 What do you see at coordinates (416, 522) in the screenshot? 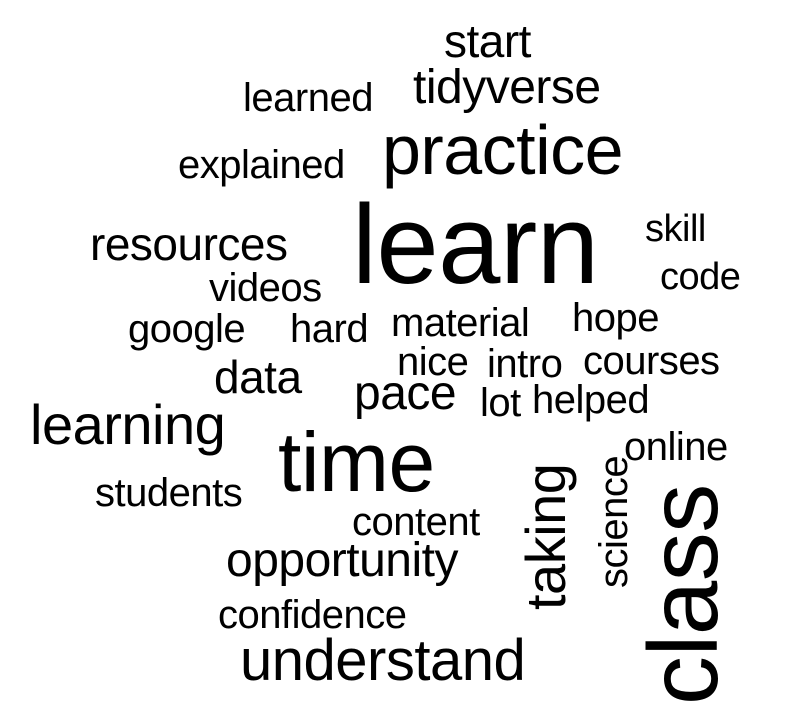
I see `word-content: content` at bounding box center [416, 522].